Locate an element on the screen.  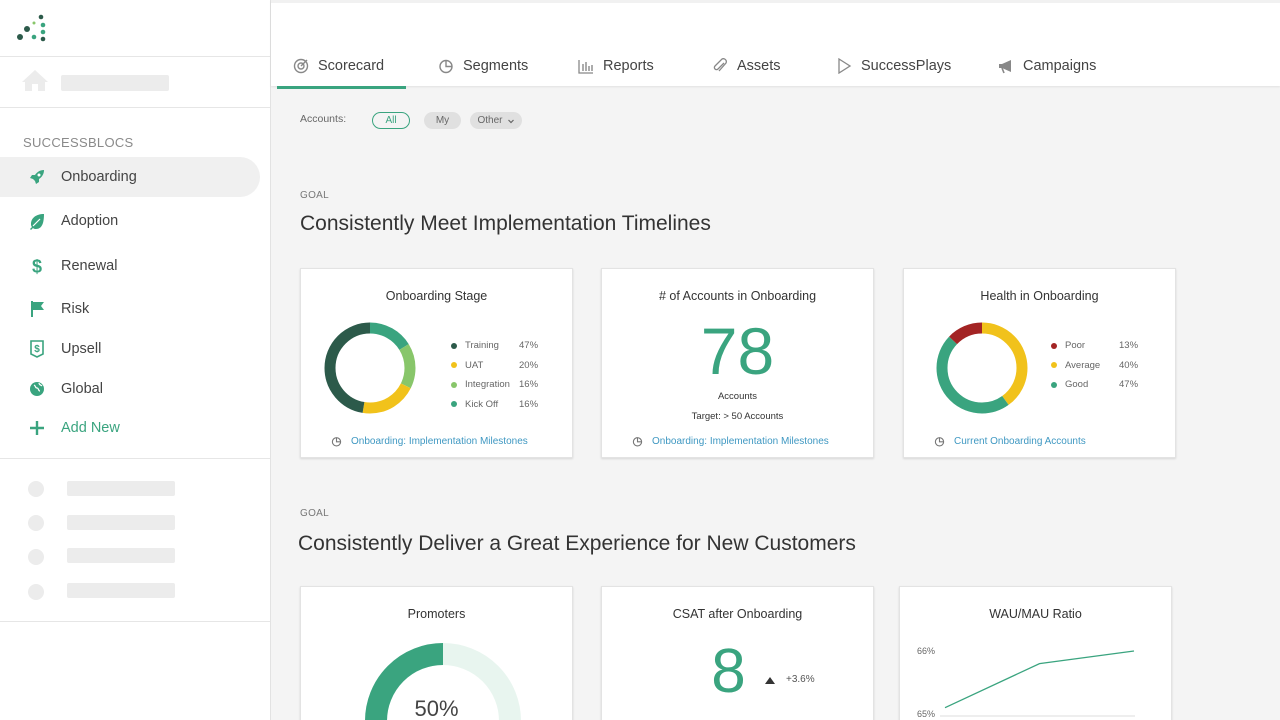
chart-legend: Poor 13% Average 40% Good 47% is located at coordinates (1094, 365).